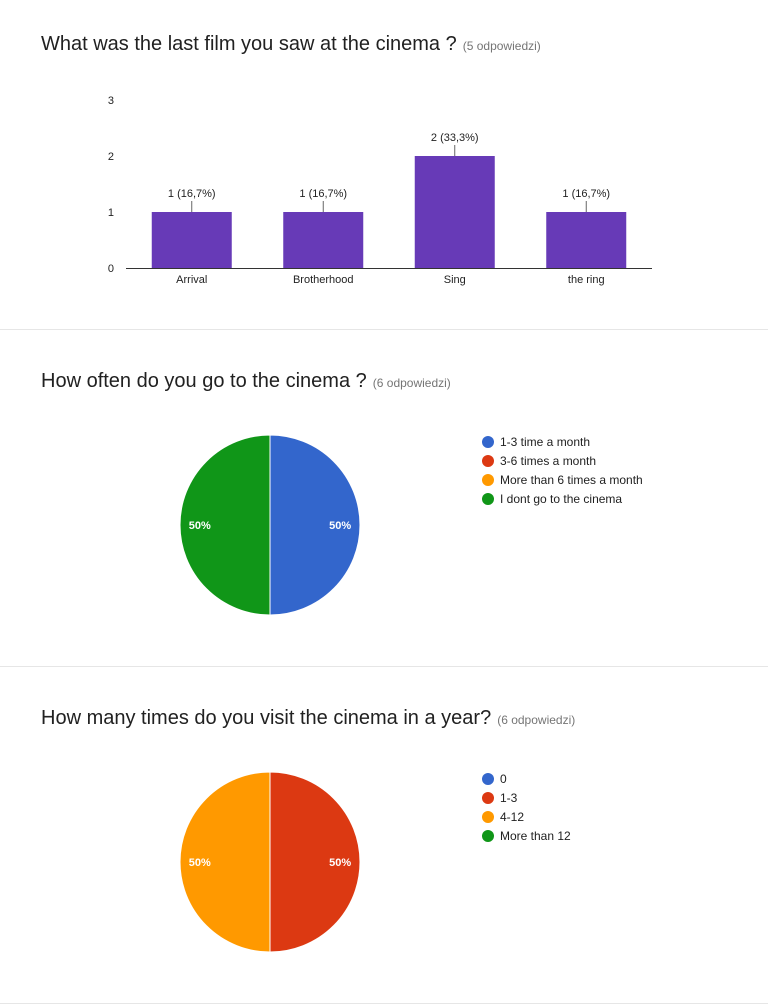 Image resolution: width=768 pixels, height=1005 pixels. What do you see at coordinates (509, 797) in the screenshot?
I see `legend-label: 1-3` at bounding box center [509, 797].